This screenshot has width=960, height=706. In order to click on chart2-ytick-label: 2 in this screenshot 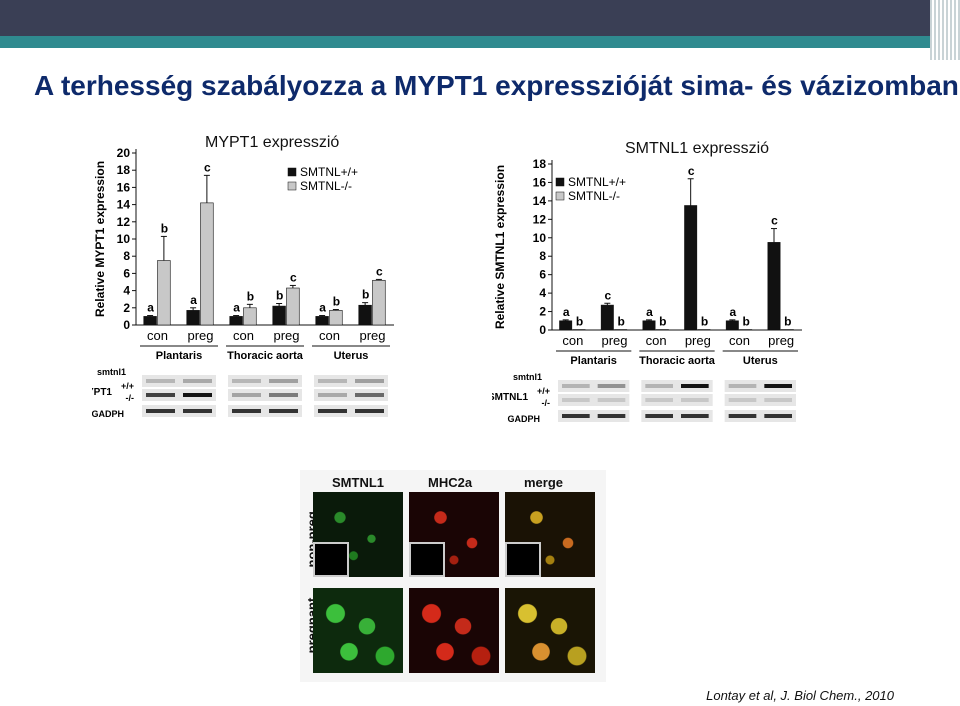, I will do `click(542, 312)`.